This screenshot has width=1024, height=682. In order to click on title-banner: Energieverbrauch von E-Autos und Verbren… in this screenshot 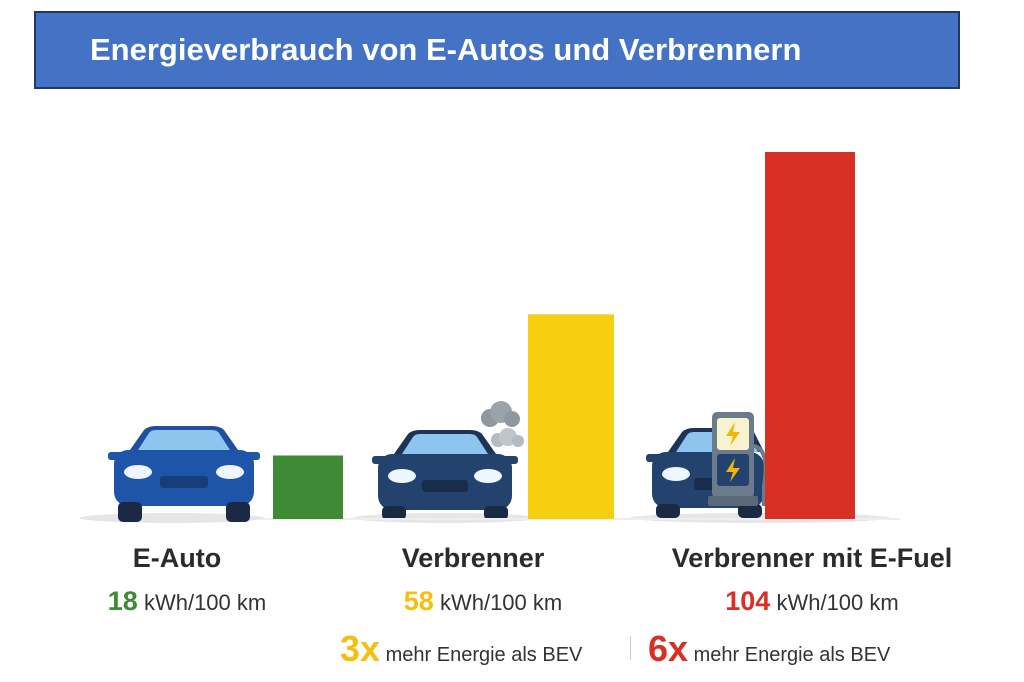, I will do `click(497, 50)`.